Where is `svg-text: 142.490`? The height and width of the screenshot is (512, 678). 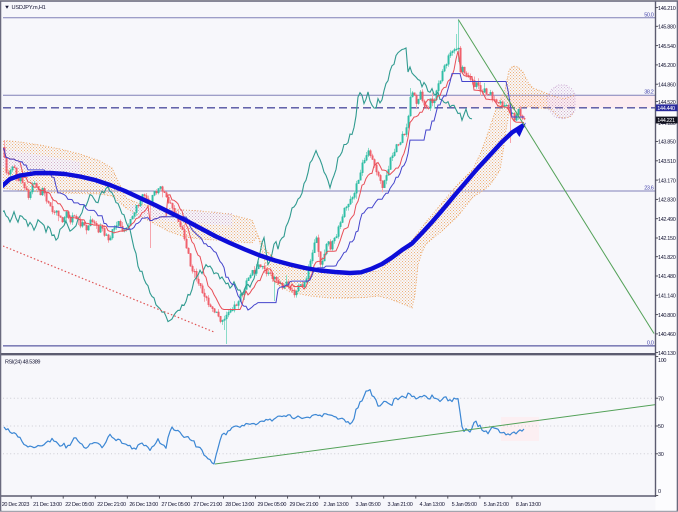
svg-text: 142.490 is located at coordinates (667, 220).